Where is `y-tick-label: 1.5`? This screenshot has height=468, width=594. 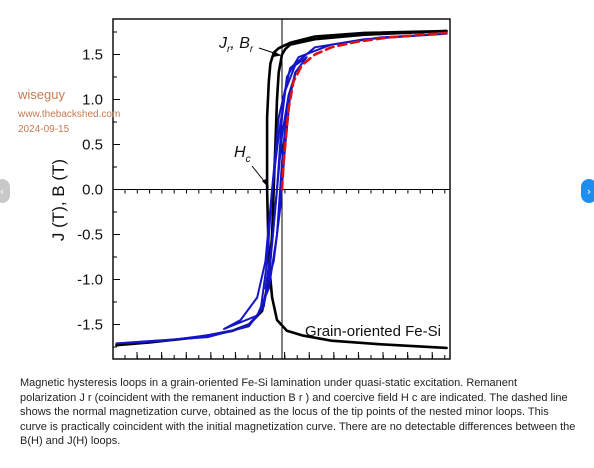
y-tick-label: 1.5 is located at coordinates (92, 55).